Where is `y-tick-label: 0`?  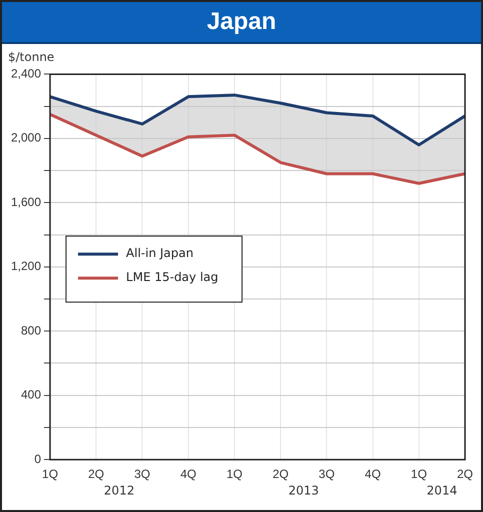
y-tick-label: 0 is located at coordinates (38, 459).